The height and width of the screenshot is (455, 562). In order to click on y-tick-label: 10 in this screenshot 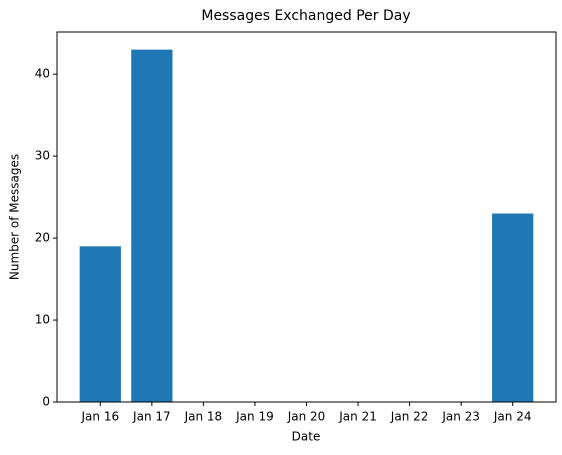, I will do `click(42, 320)`.